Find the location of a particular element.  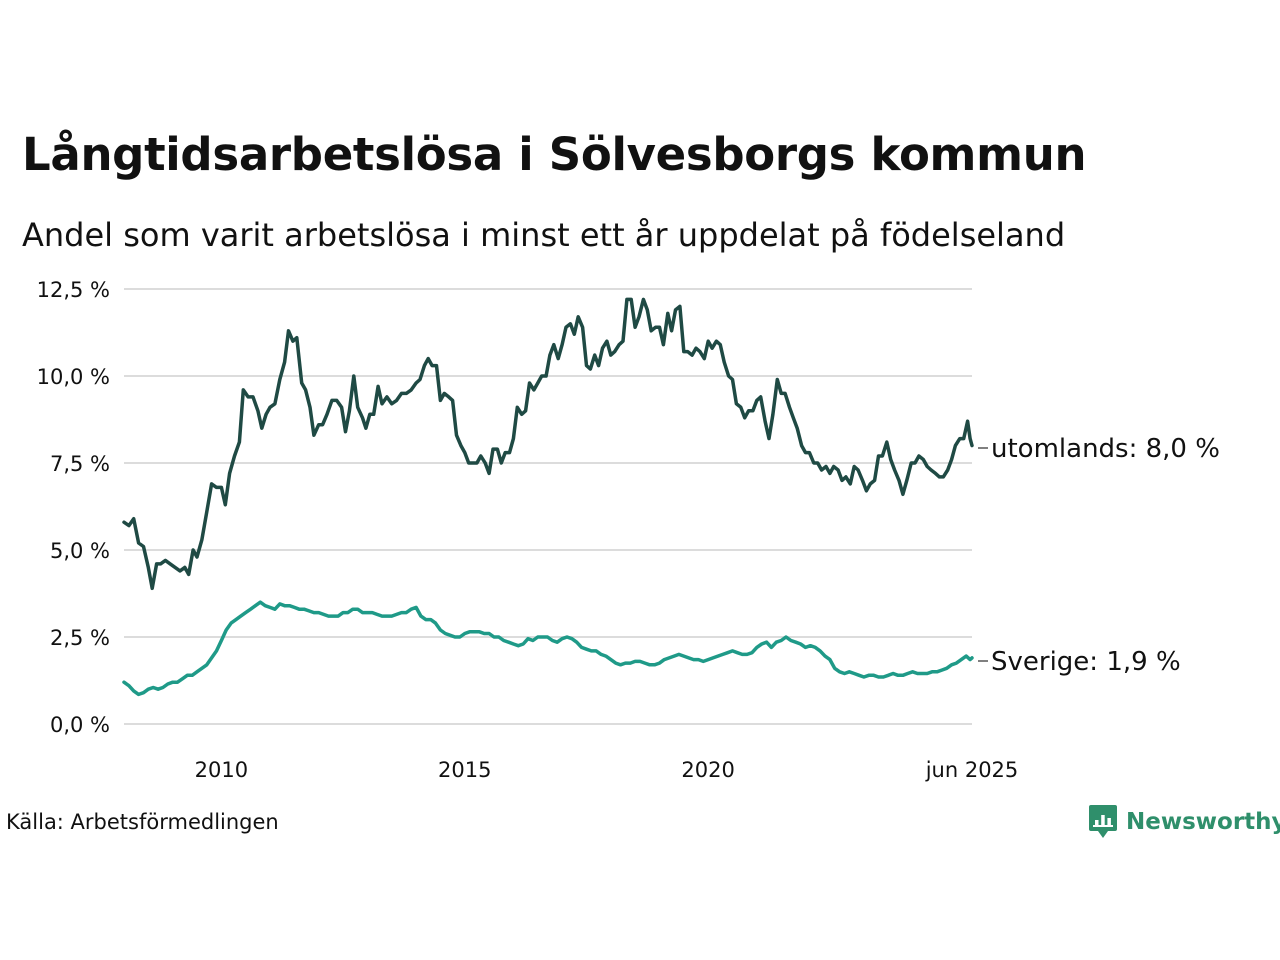

brand-name: Newsworthy is located at coordinates (1203, 822).